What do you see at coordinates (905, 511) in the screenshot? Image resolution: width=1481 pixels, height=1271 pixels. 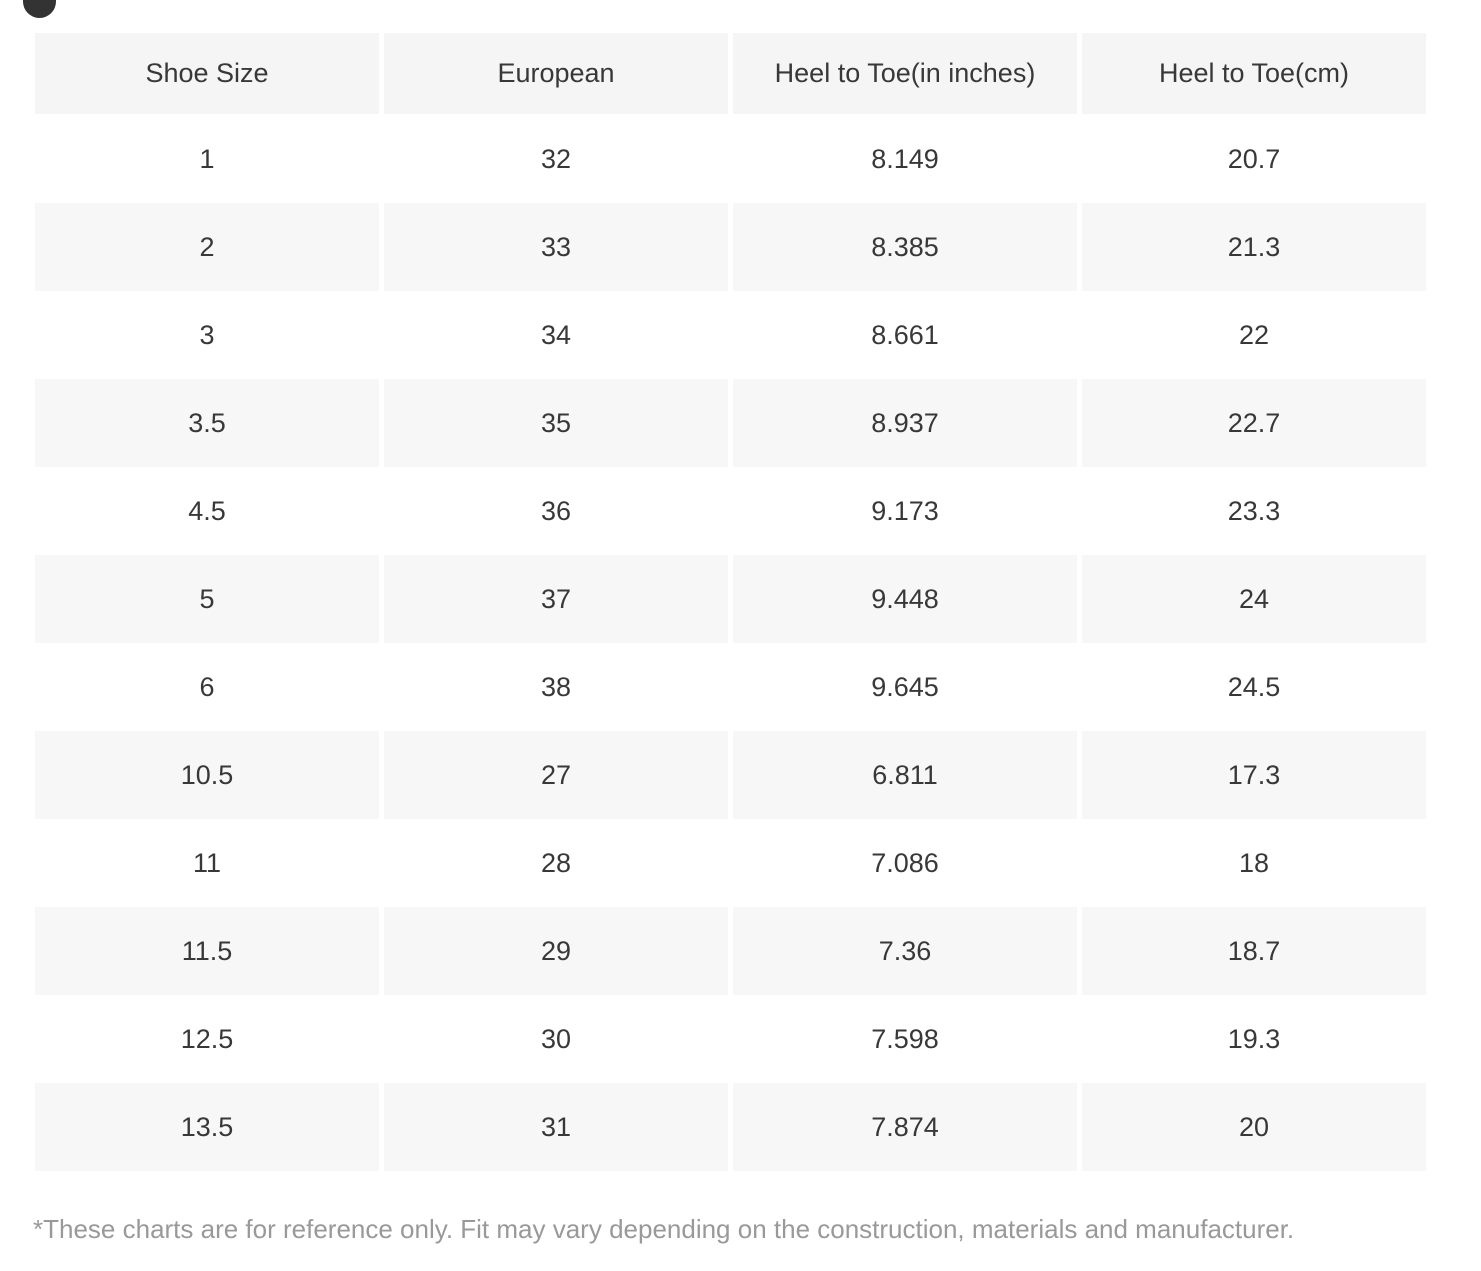 I see `table-cell: 9.173` at bounding box center [905, 511].